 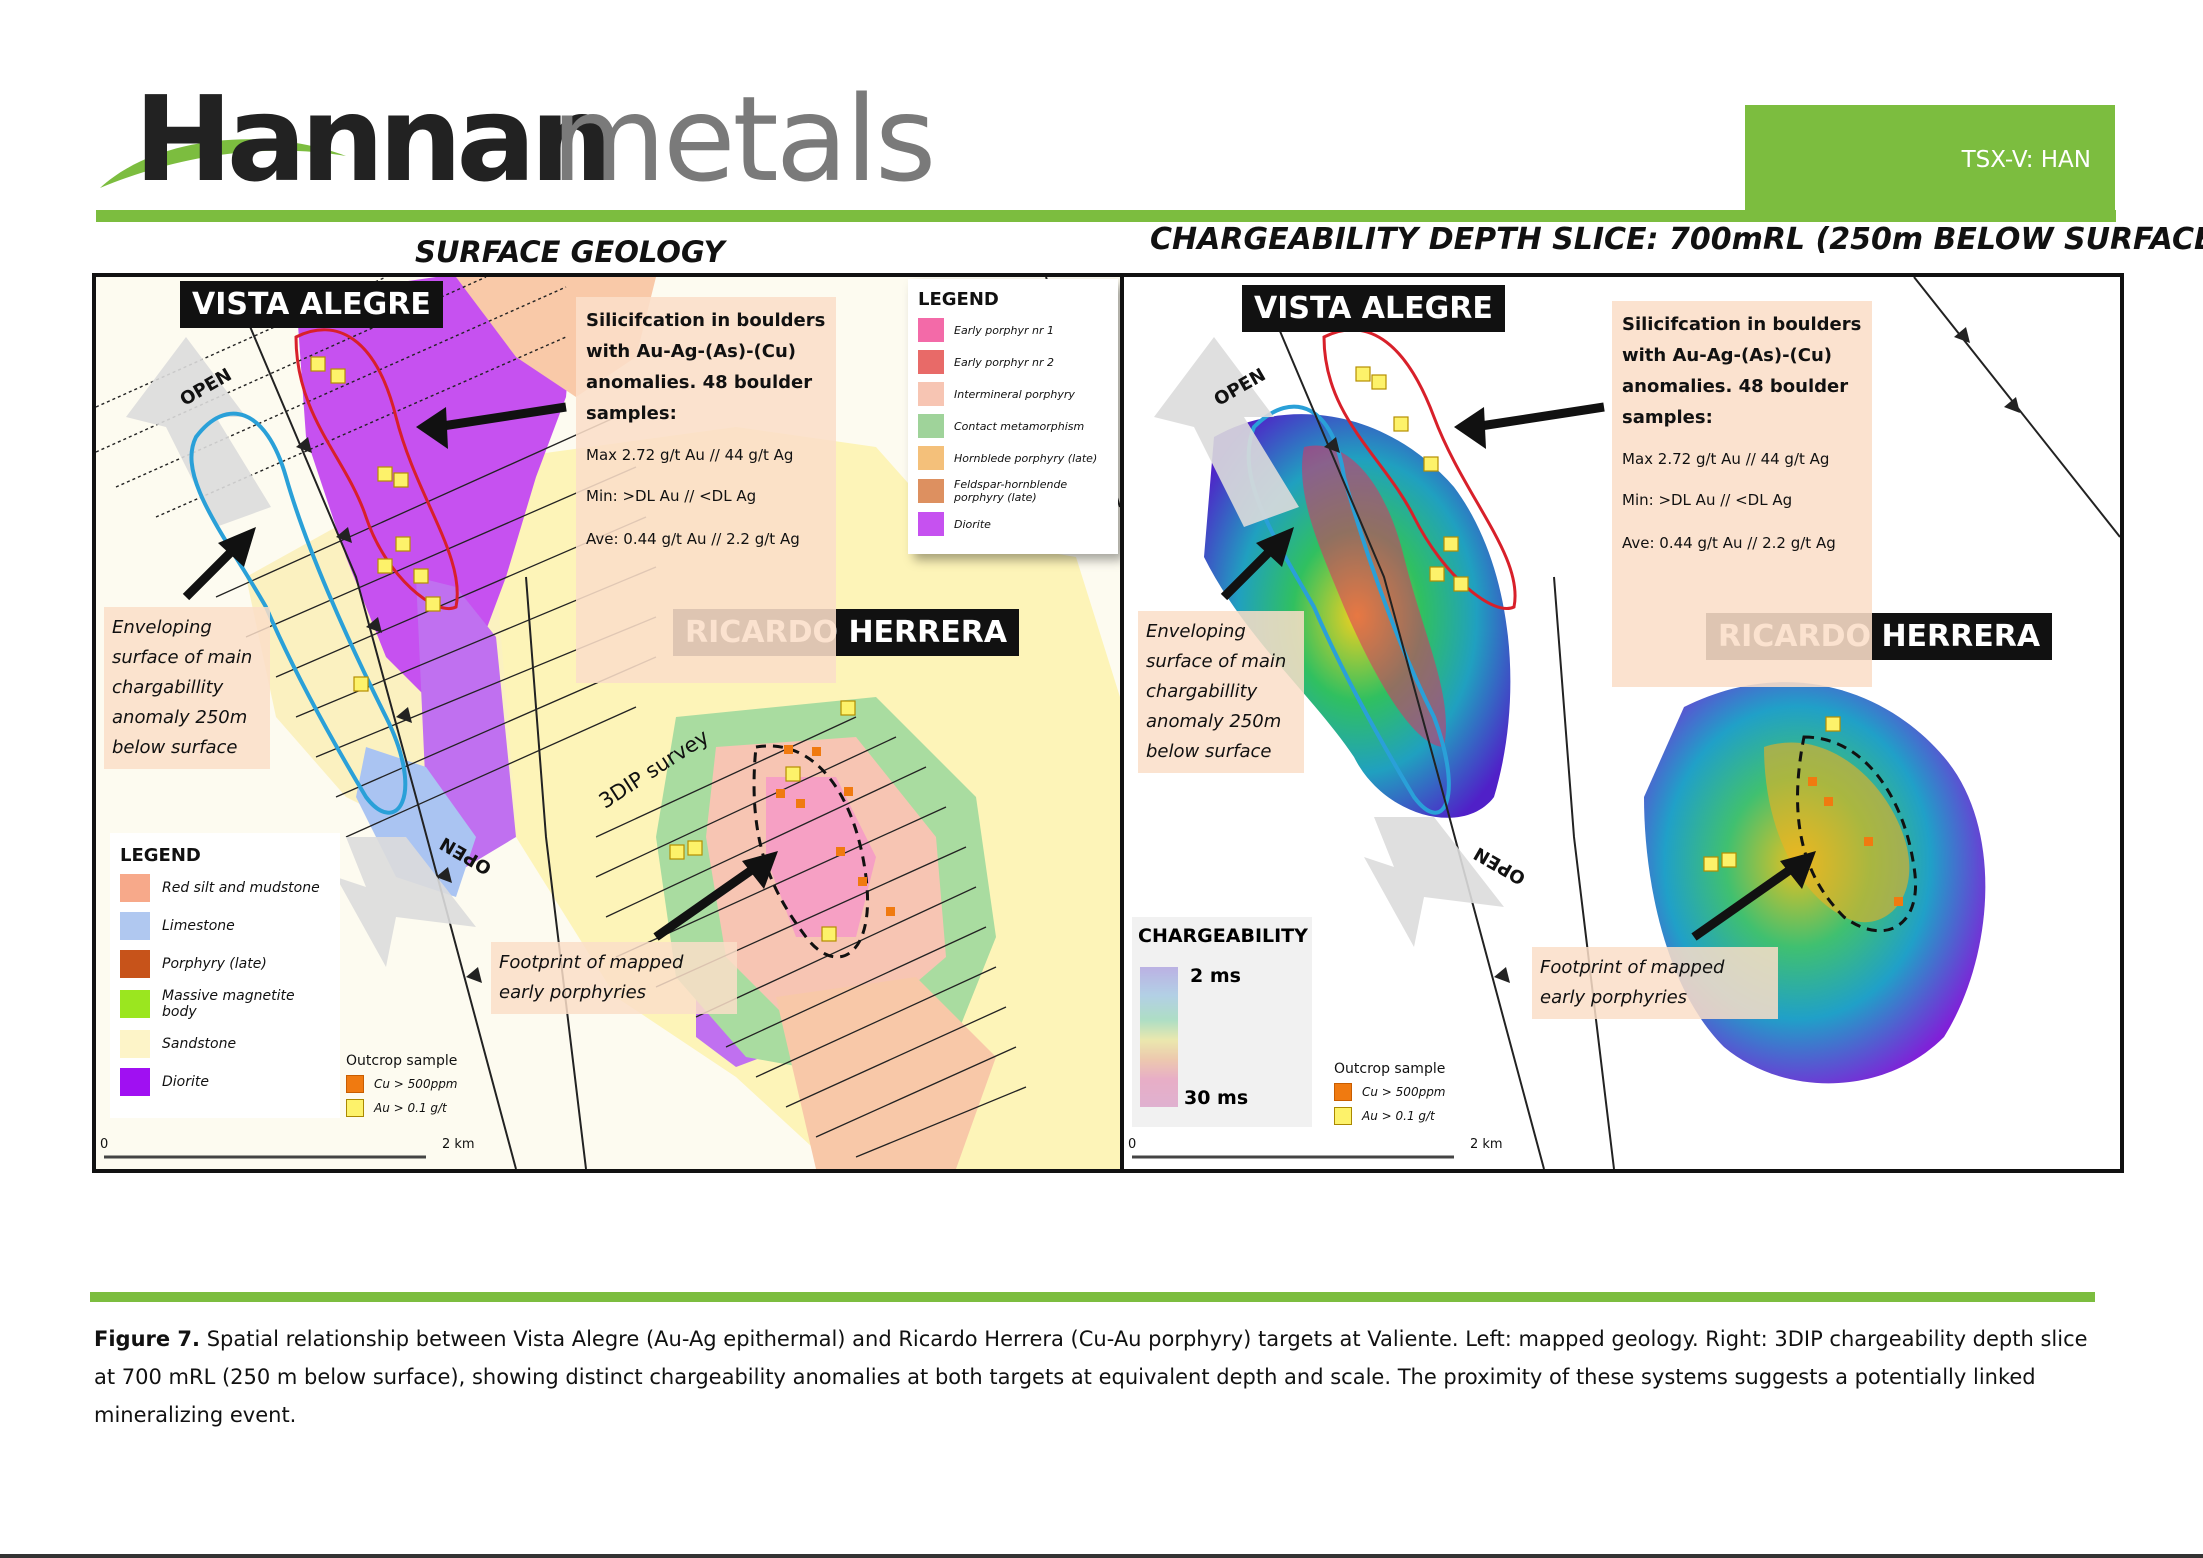 I want to click on legend-item-label: Limestone, so click(x=198, y=926).